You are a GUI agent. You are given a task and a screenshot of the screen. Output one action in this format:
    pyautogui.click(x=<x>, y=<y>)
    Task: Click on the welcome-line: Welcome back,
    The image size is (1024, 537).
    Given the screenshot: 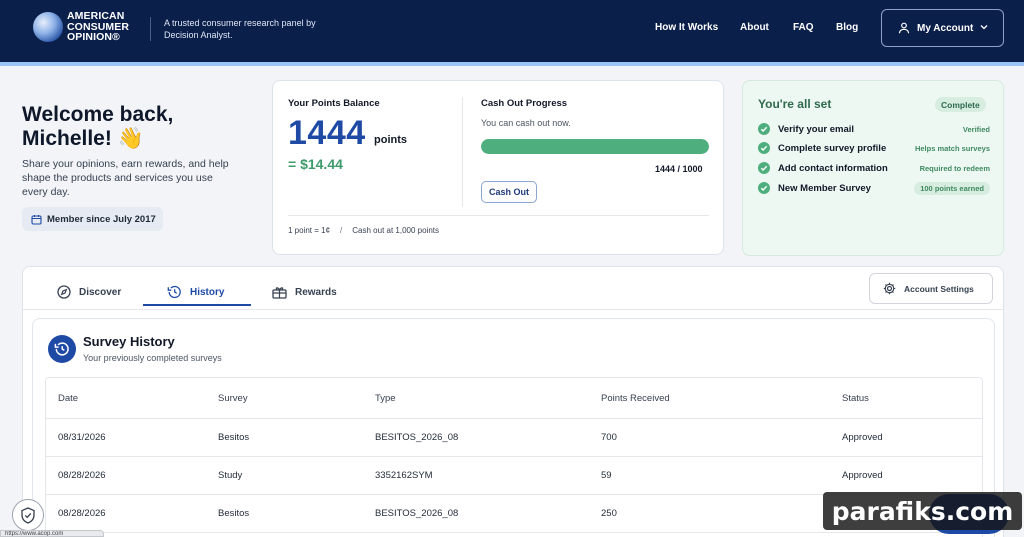 What is the action you would take?
    pyautogui.click(x=98, y=114)
    